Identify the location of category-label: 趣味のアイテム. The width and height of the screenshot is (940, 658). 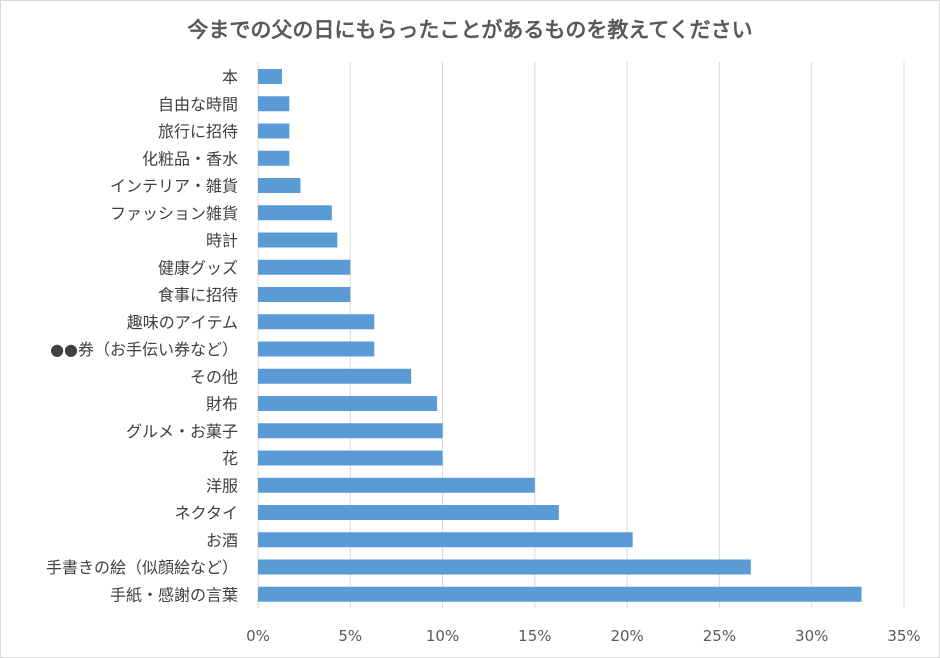
(182, 322).